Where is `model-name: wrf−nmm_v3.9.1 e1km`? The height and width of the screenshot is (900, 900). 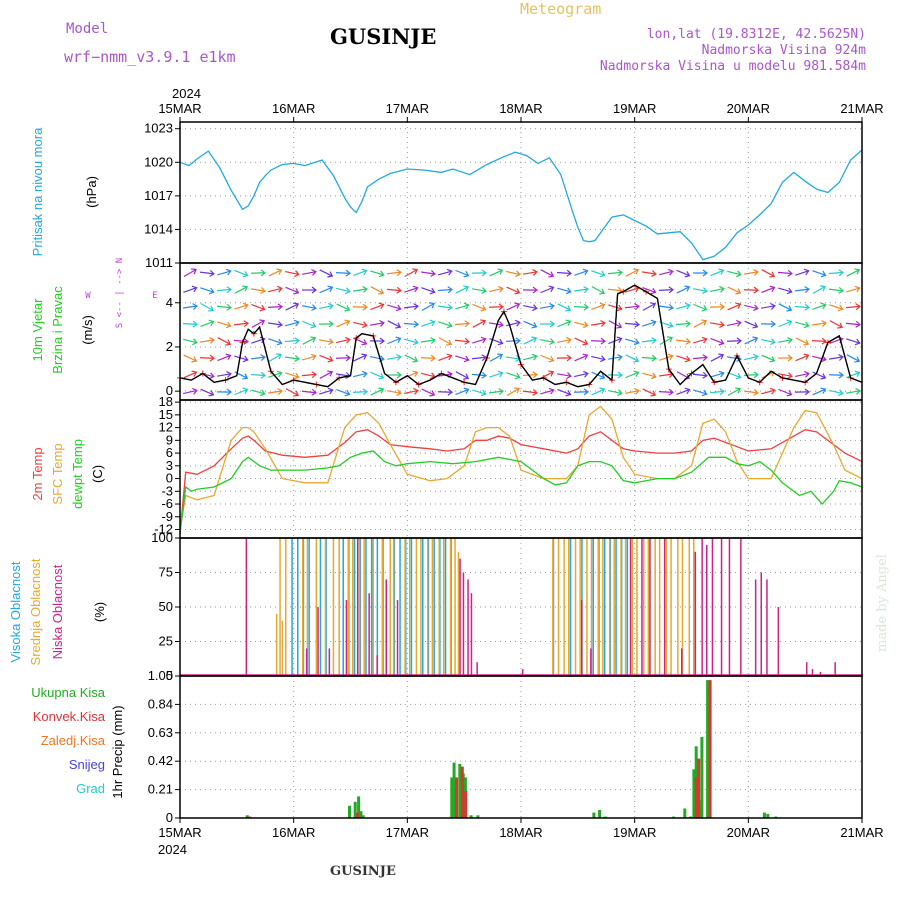
model-name: wrf−nmm_v3.9.1 e1km is located at coordinates (150, 57).